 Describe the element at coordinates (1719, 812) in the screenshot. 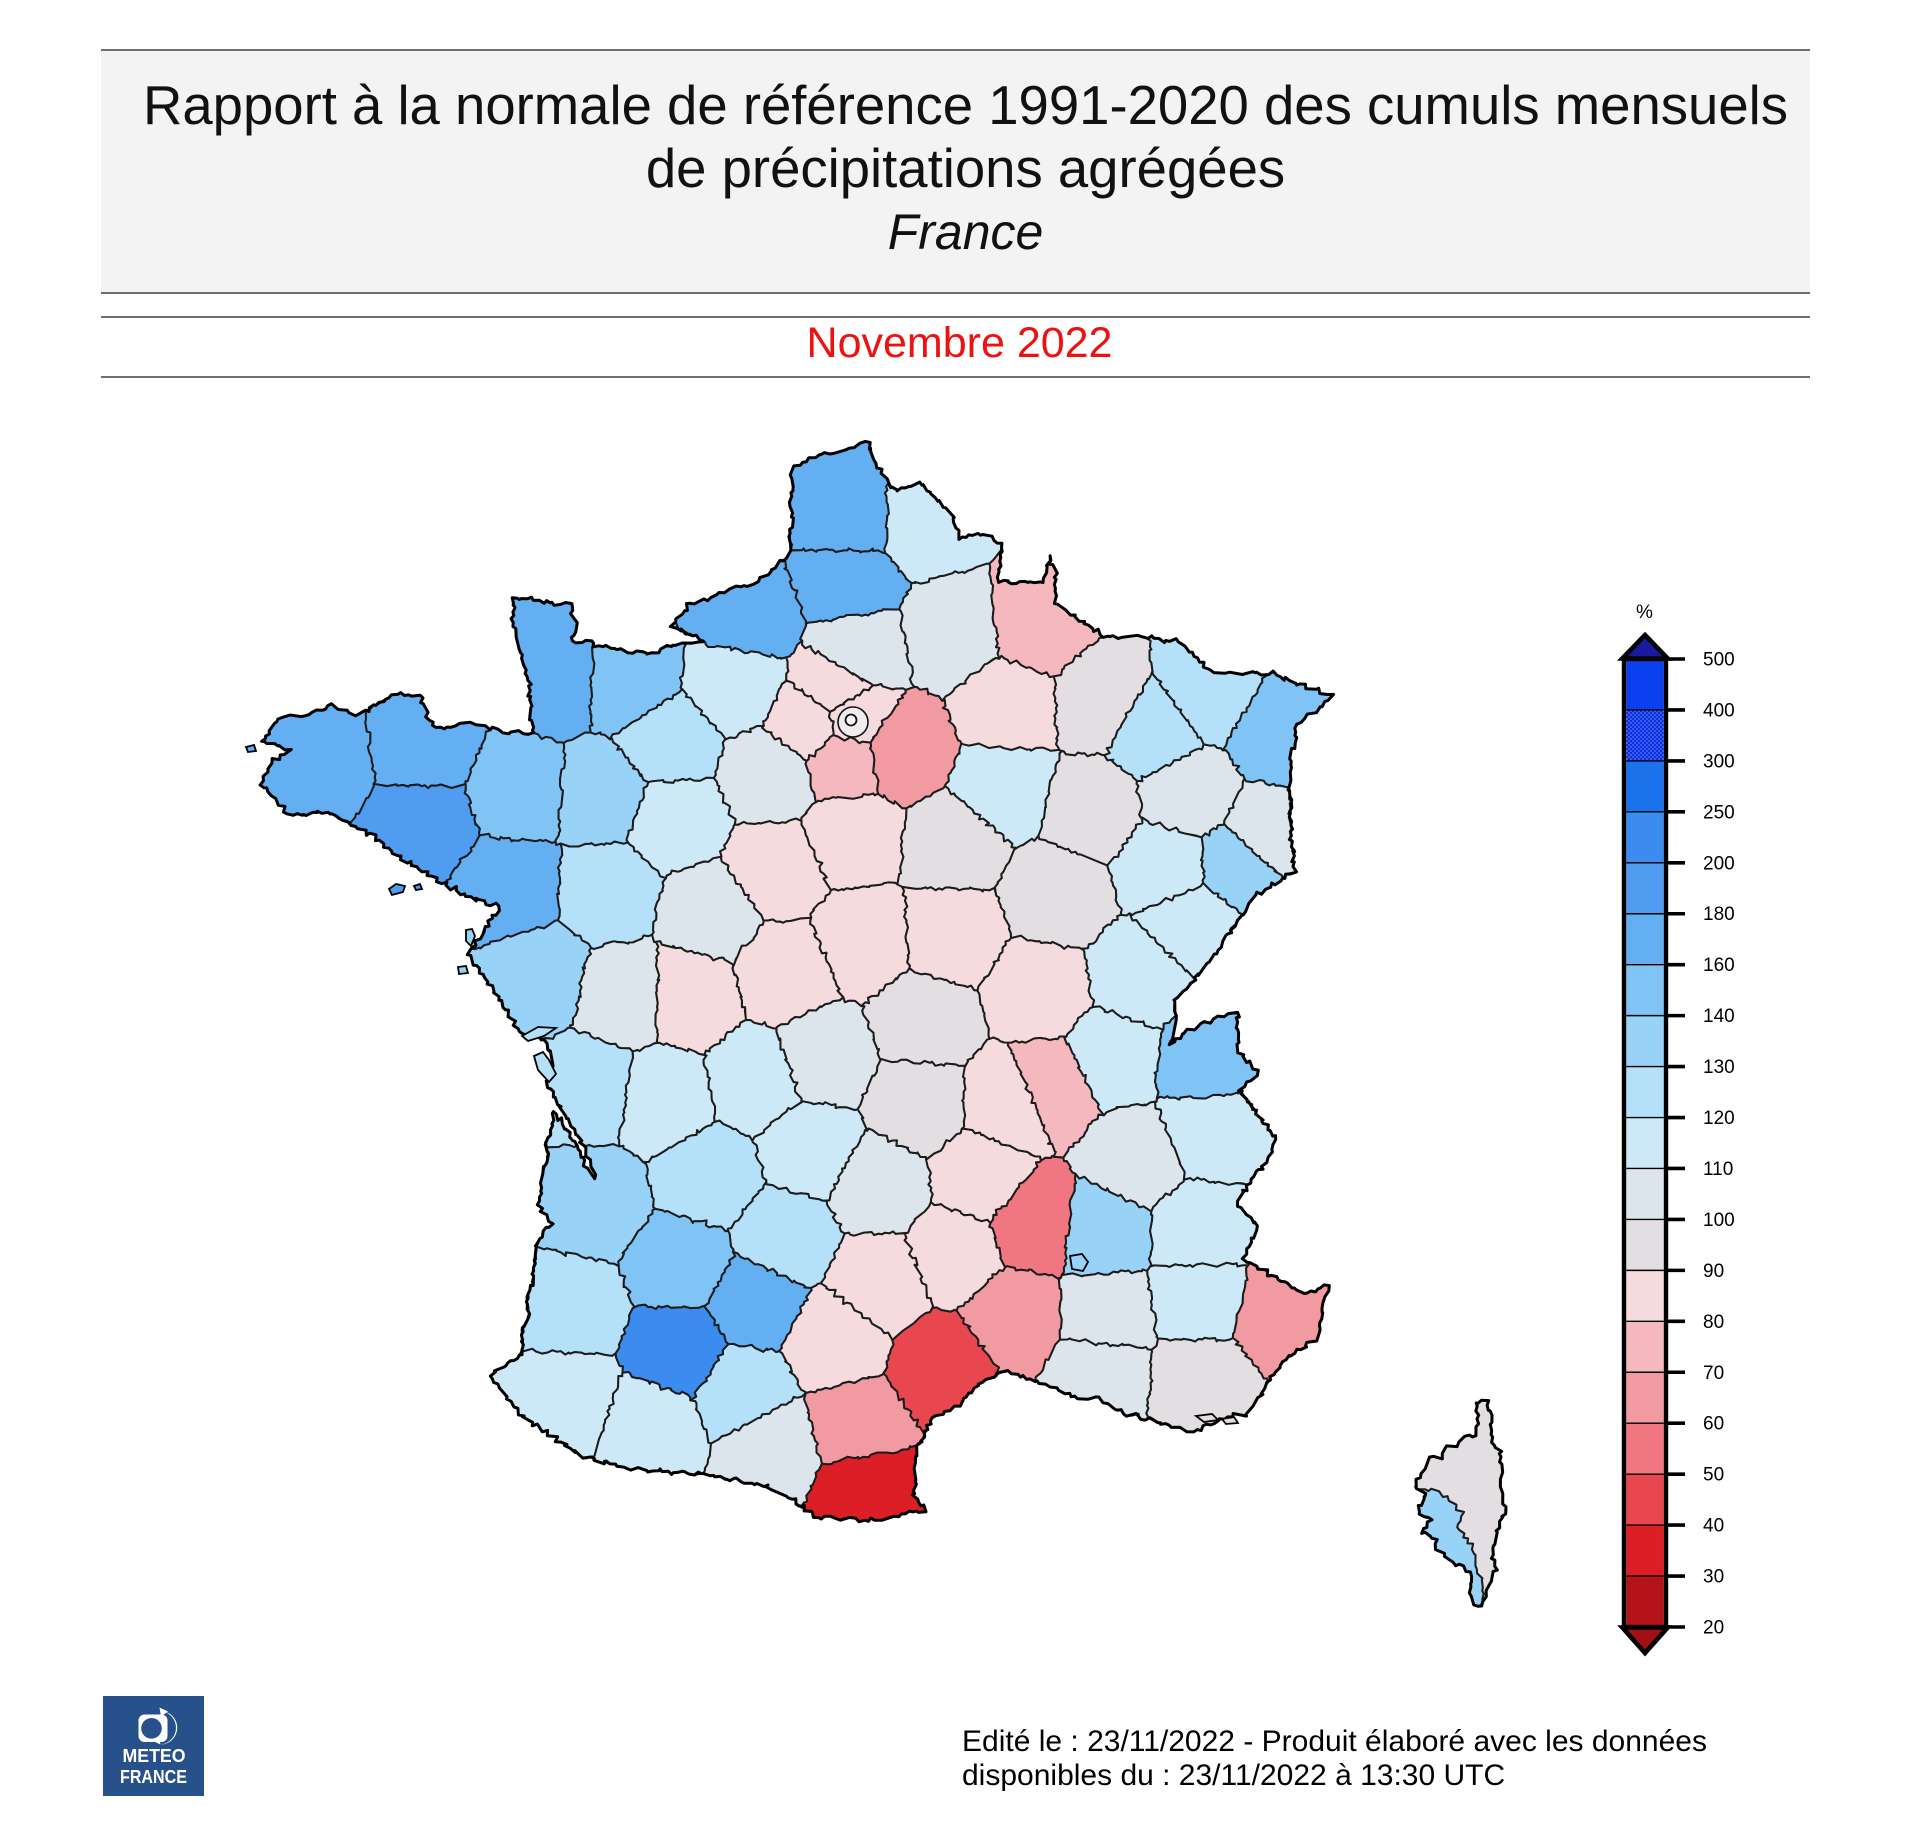

I see `svg-text: 250` at that location.